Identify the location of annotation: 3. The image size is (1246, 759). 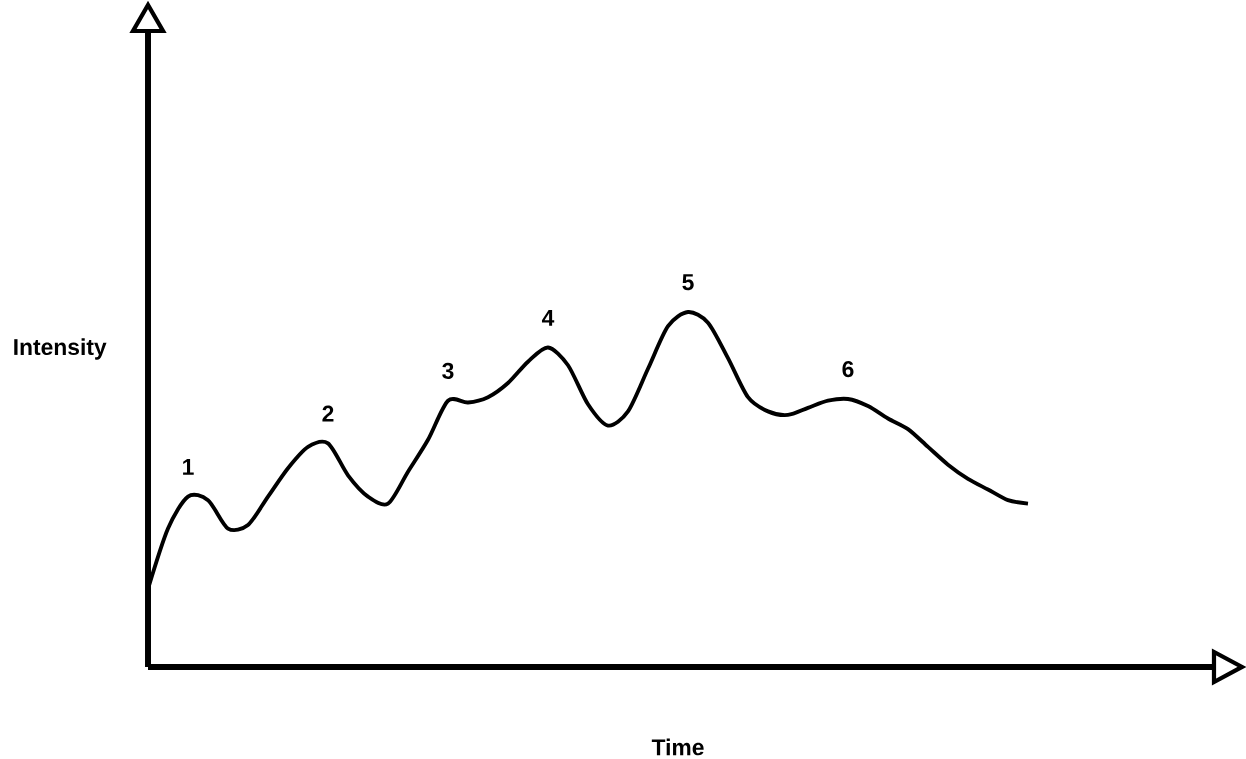
(448, 370).